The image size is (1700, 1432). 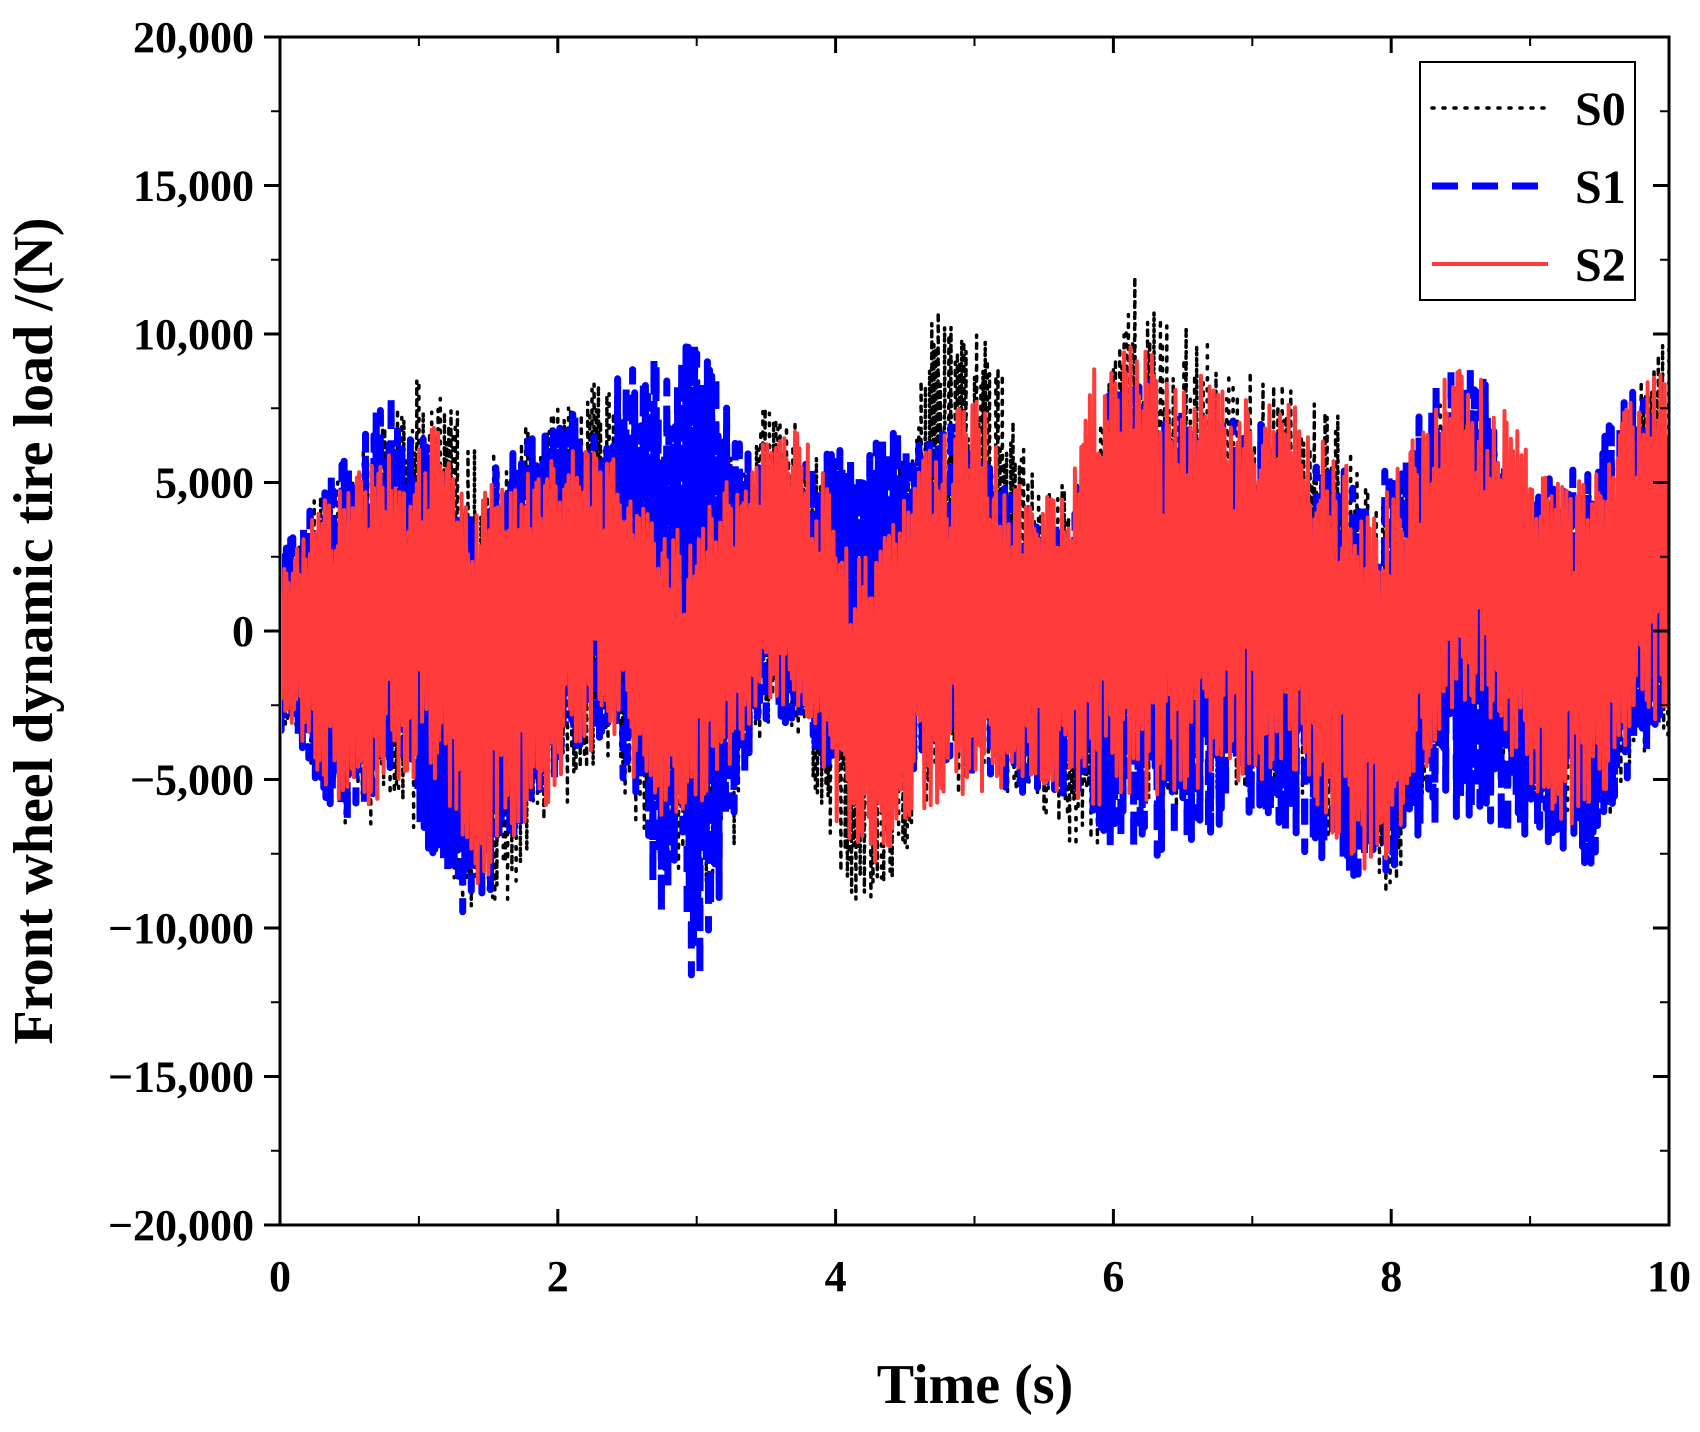 What do you see at coordinates (1600, 265) in the screenshot?
I see `legend-label-s2: S2` at bounding box center [1600, 265].